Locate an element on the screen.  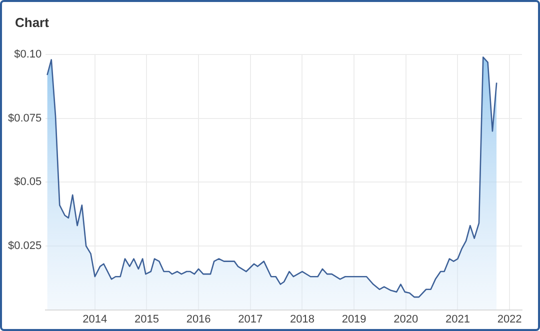
x-tick-label: 2018 is located at coordinates (302, 319).